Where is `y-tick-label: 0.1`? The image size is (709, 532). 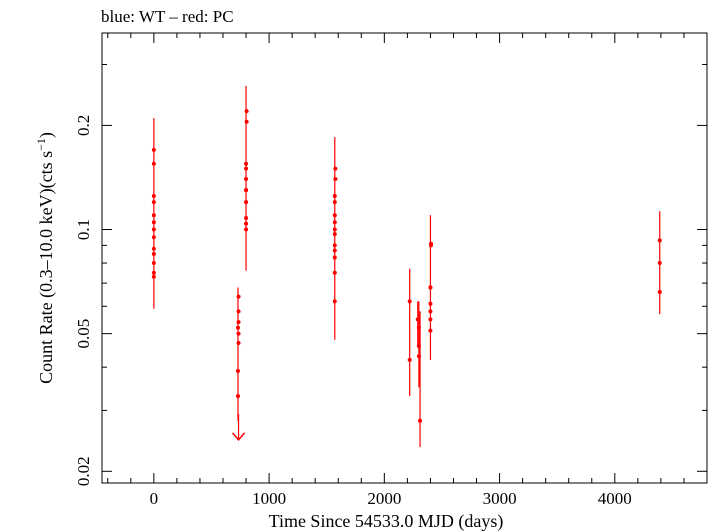
y-tick-label: 0.1 is located at coordinates (83, 229).